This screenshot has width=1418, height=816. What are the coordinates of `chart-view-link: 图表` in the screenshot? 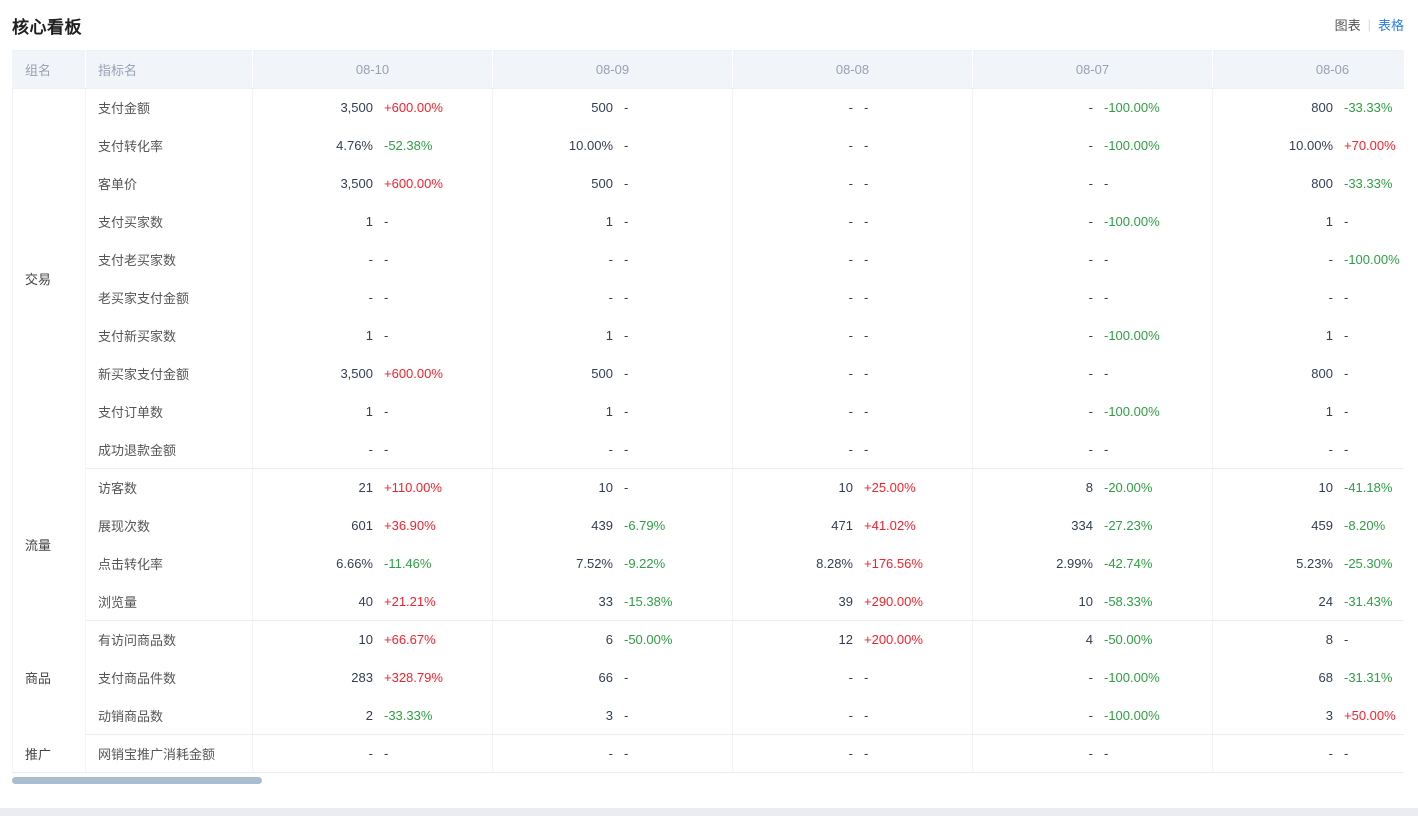 It's located at (1347, 25).